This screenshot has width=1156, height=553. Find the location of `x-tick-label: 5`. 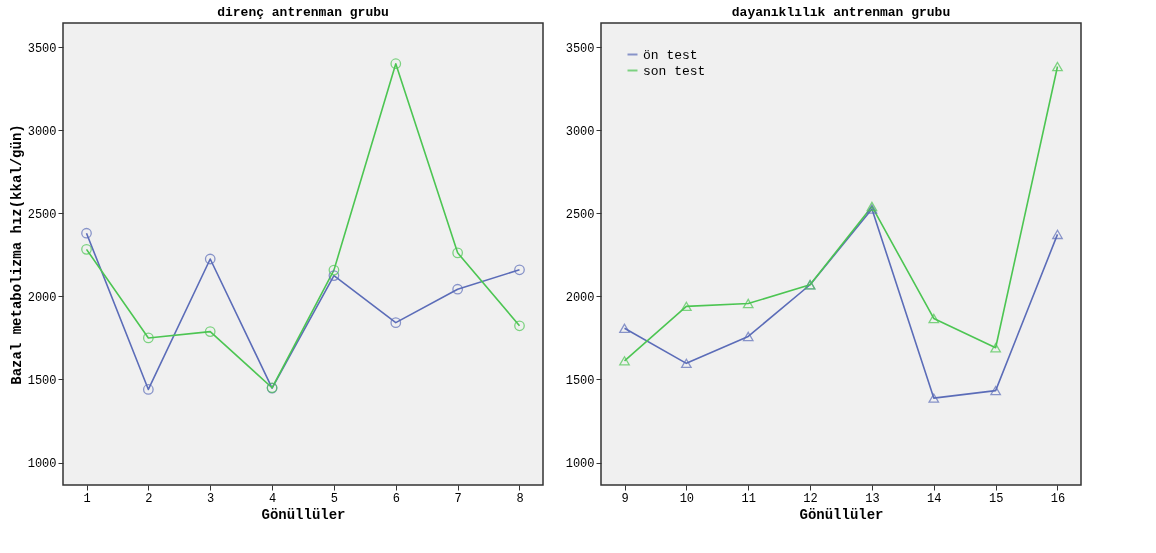

x-tick-label: 5 is located at coordinates (334, 498).